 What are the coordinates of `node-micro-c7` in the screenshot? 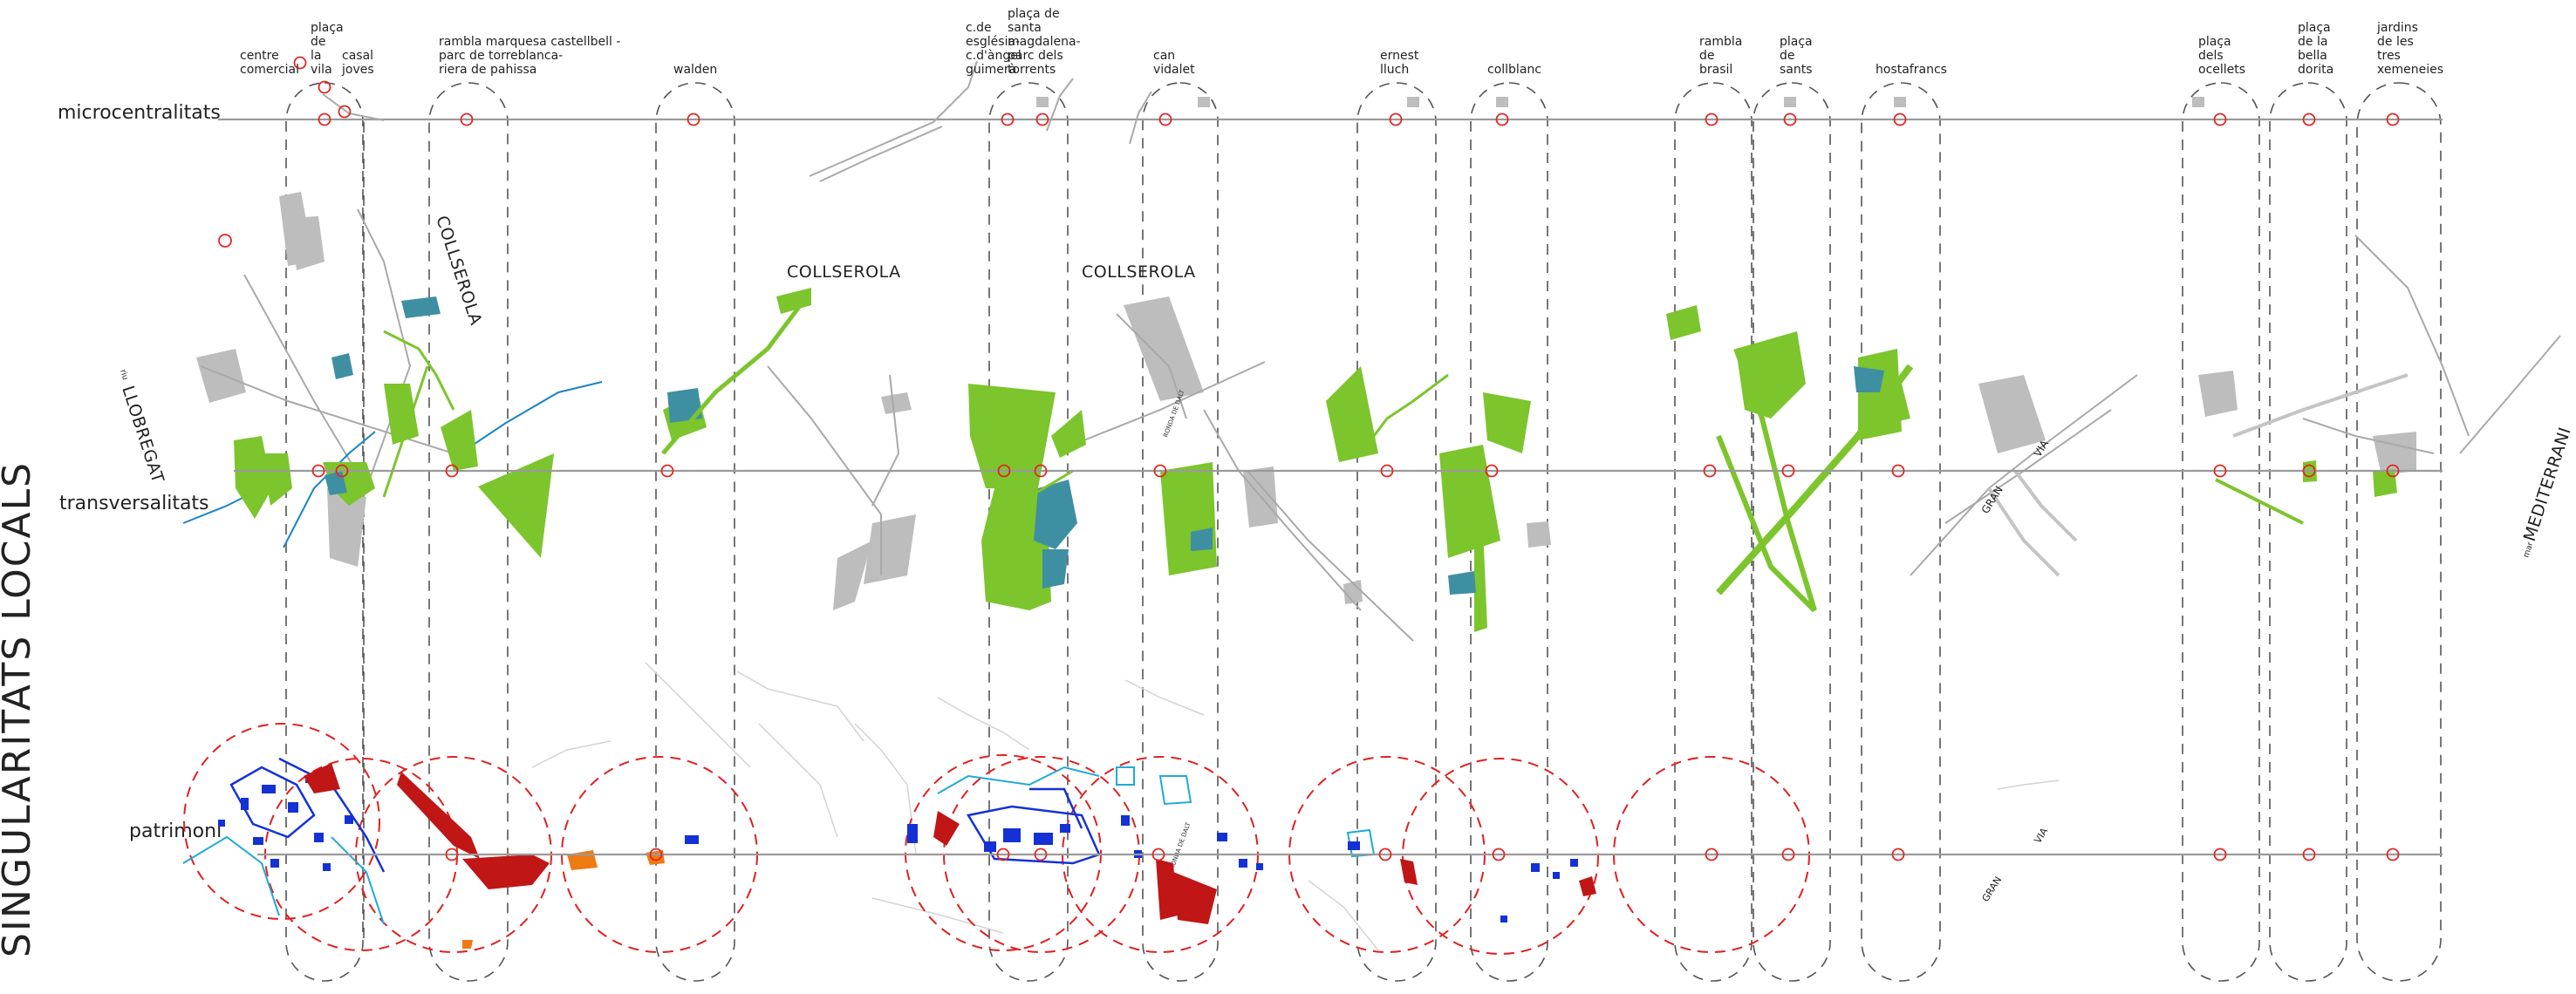 It's located at (1042, 119).